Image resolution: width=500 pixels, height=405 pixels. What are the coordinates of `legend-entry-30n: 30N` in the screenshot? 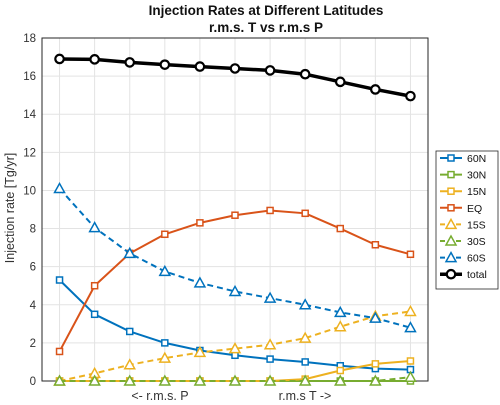 It's located at (463, 176).